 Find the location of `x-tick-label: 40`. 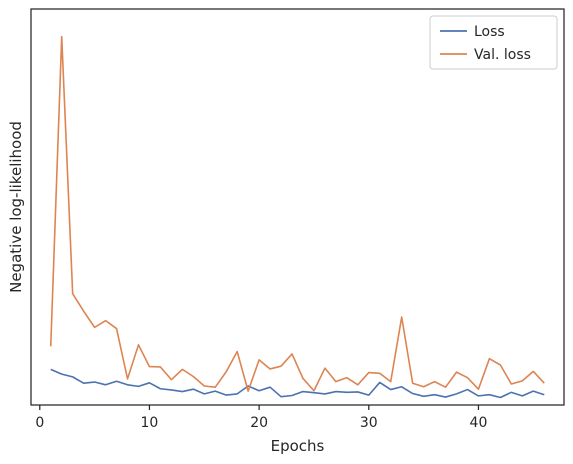

x-tick-label: 40 is located at coordinates (479, 423).